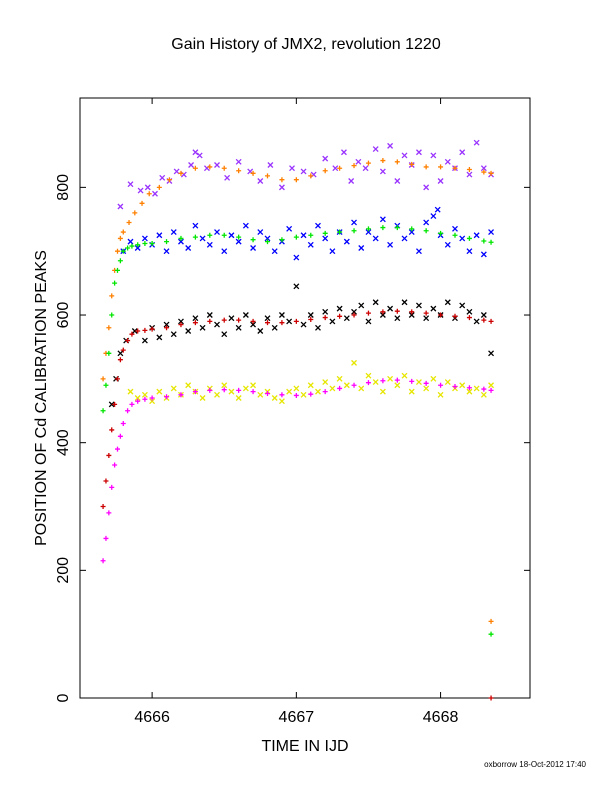  I want to click on x-tick-label: 4667, so click(297, 717).